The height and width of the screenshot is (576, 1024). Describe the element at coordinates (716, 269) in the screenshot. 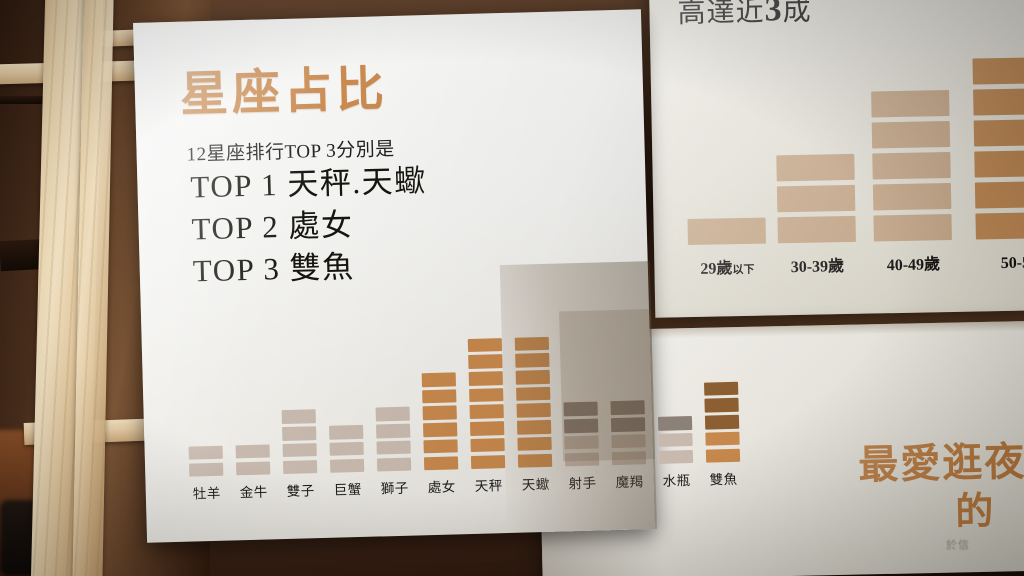

I see `age-axis-label-main: 29歲` at that location.